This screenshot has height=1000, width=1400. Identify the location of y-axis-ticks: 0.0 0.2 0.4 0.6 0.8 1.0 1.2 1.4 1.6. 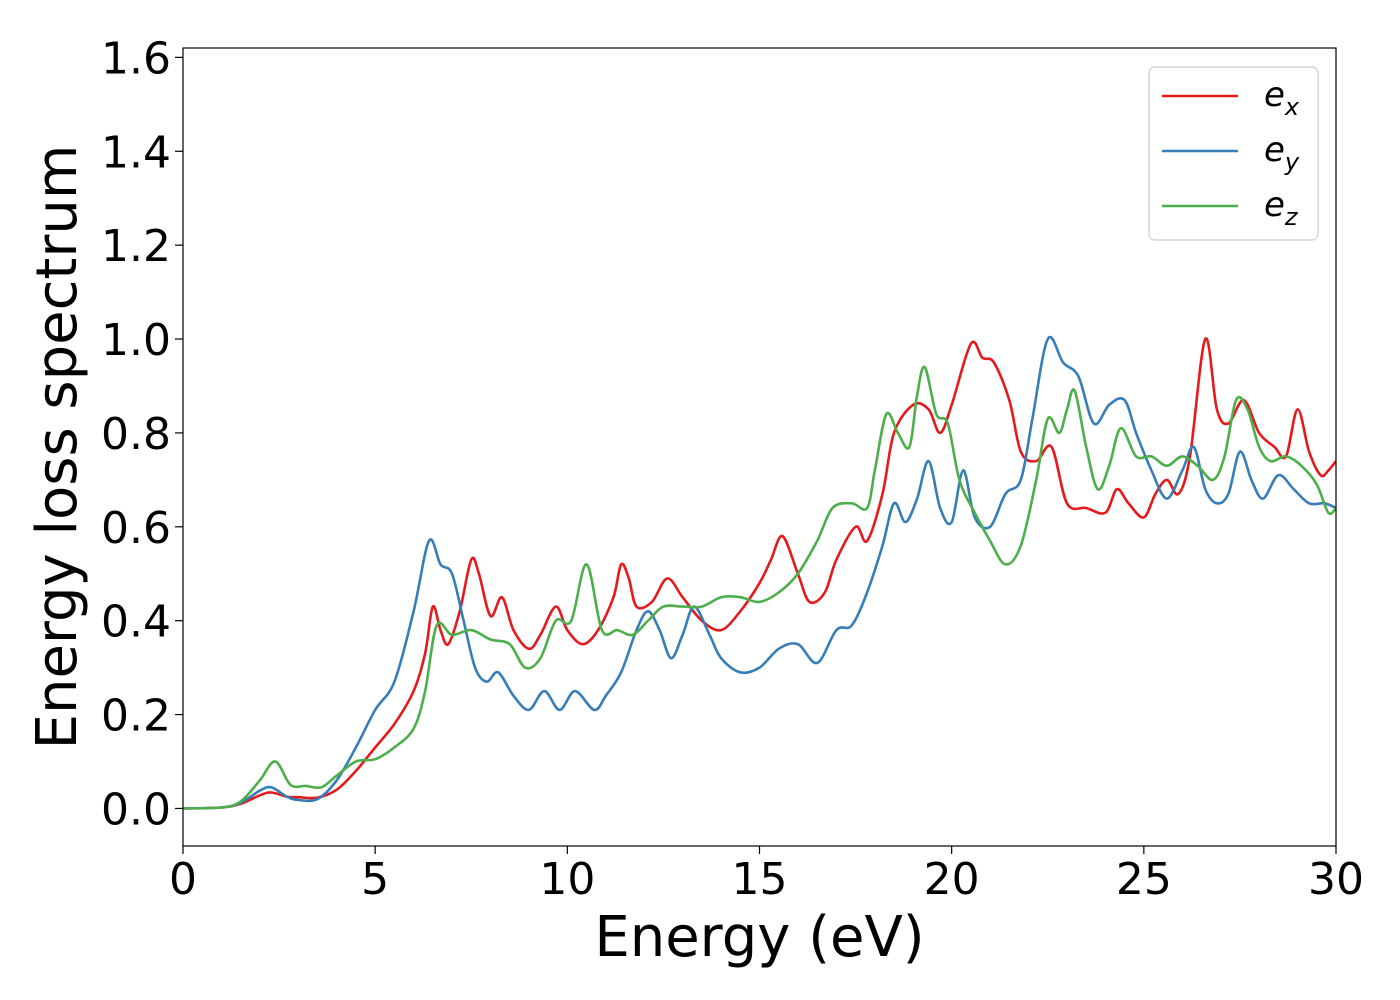
(142, 434).